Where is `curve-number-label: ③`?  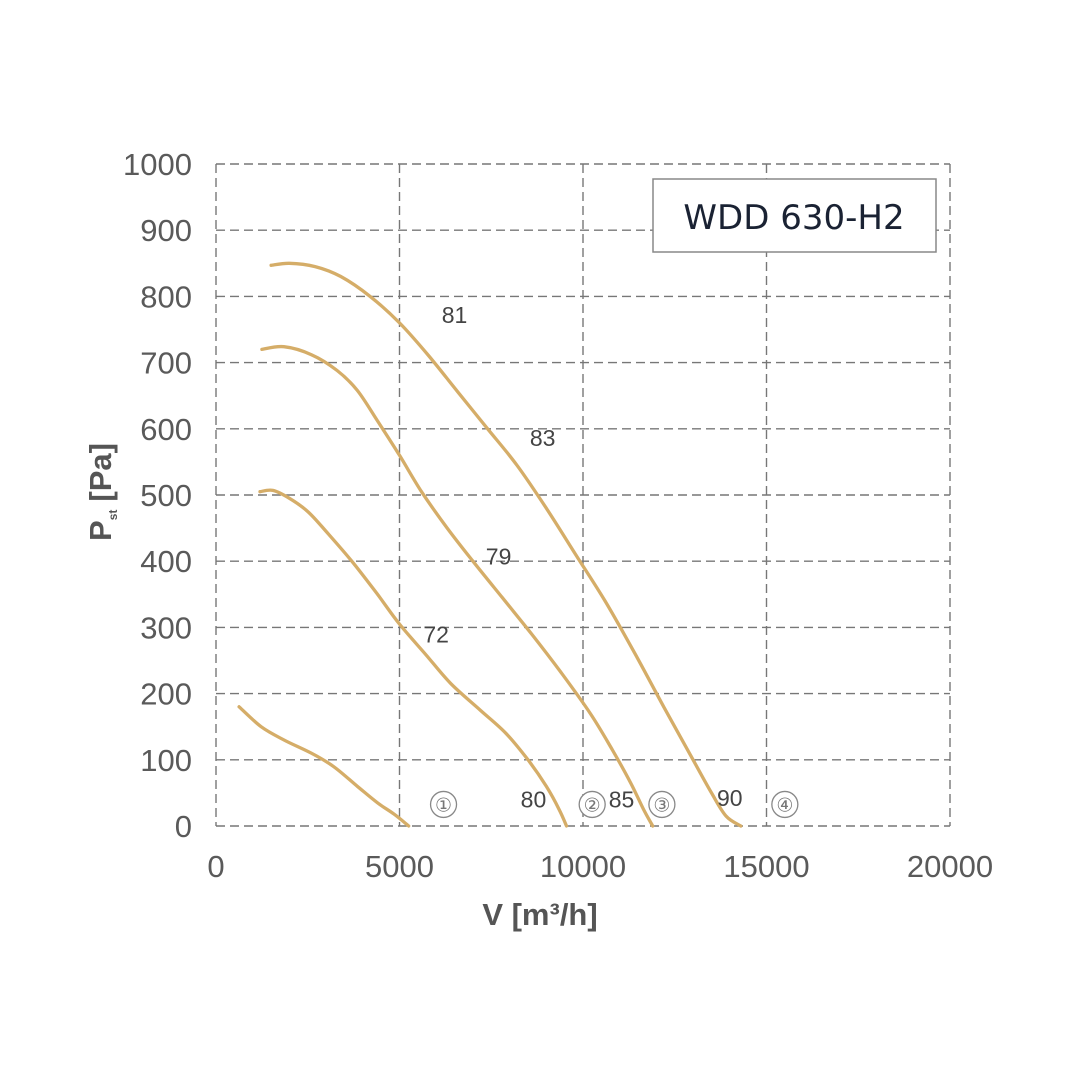 curve-number-label: ③ is located at coordinates (661, 805).